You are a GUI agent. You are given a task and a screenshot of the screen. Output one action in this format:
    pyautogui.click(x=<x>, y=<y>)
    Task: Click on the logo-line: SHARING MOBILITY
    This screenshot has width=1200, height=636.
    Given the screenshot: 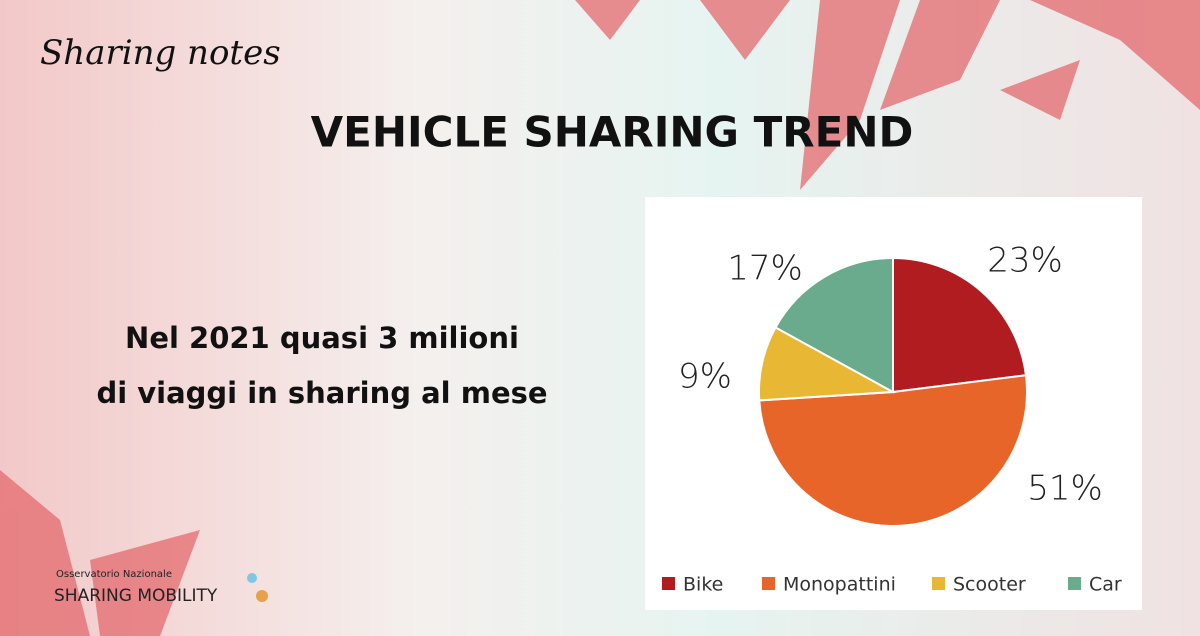 What is the action you would take?
    pyautogui.click(x=136, y=596)
    